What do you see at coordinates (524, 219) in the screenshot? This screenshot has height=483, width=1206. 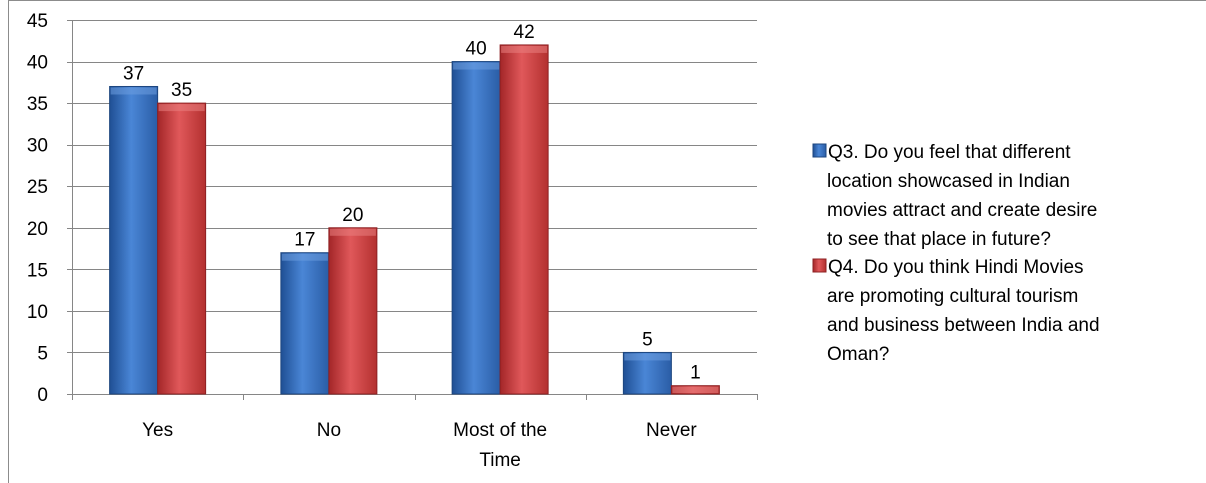 I see `bar-q4-most-of-the-time` at bounding box center [524, 219].